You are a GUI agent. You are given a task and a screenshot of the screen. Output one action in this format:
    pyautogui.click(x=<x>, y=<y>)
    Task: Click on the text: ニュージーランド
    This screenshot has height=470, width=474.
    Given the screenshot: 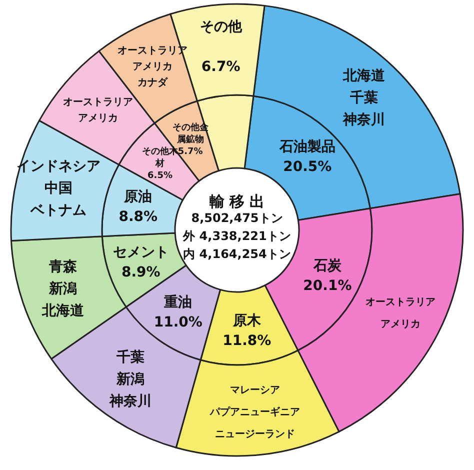 What is the action you would take?
    pyautogui.click(x=254, y=434)
    